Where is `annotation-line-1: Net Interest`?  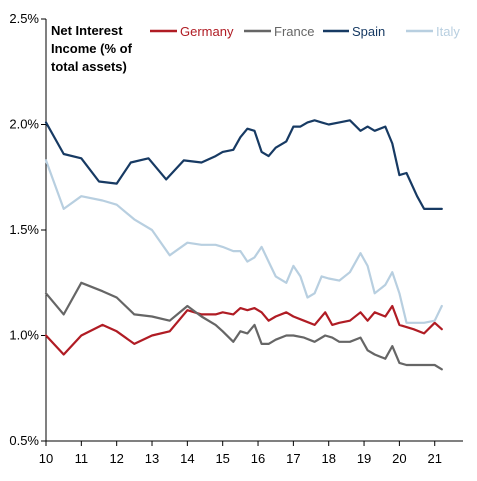
annotation-line-1: Net Interest is located at coordinates (87, 30).